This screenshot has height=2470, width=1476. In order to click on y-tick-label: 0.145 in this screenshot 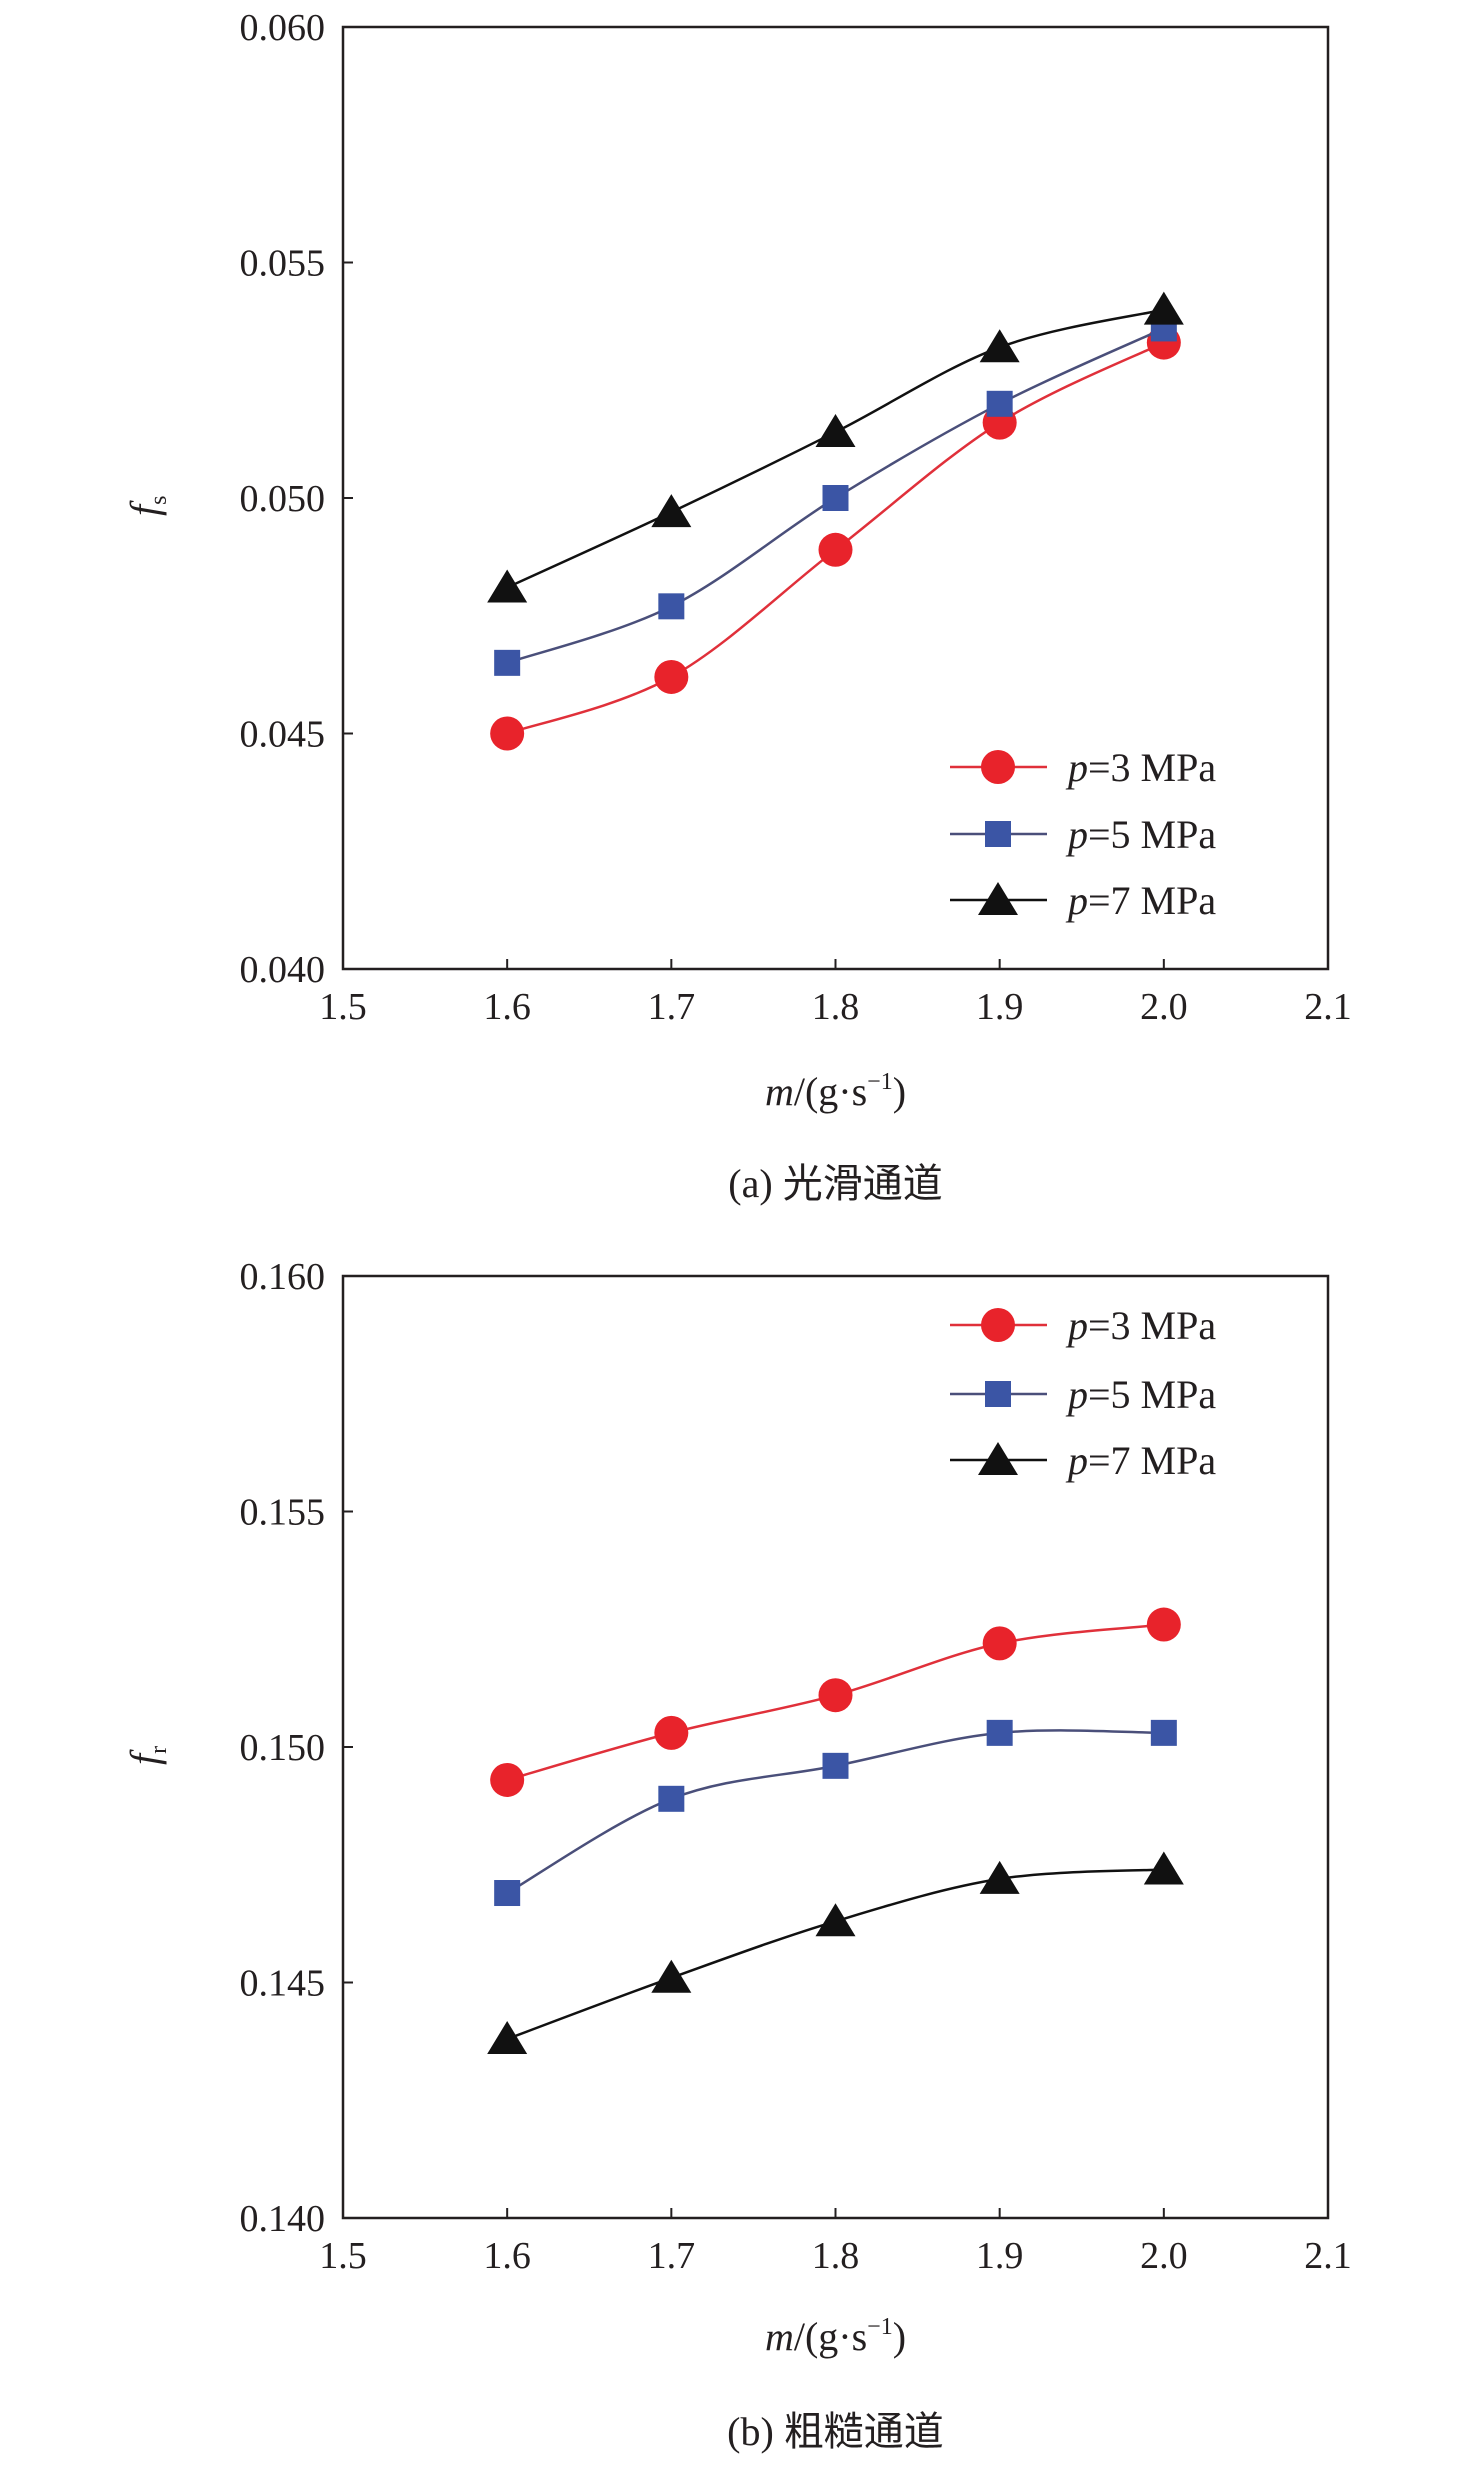, I will do `click(283, 1984)`.